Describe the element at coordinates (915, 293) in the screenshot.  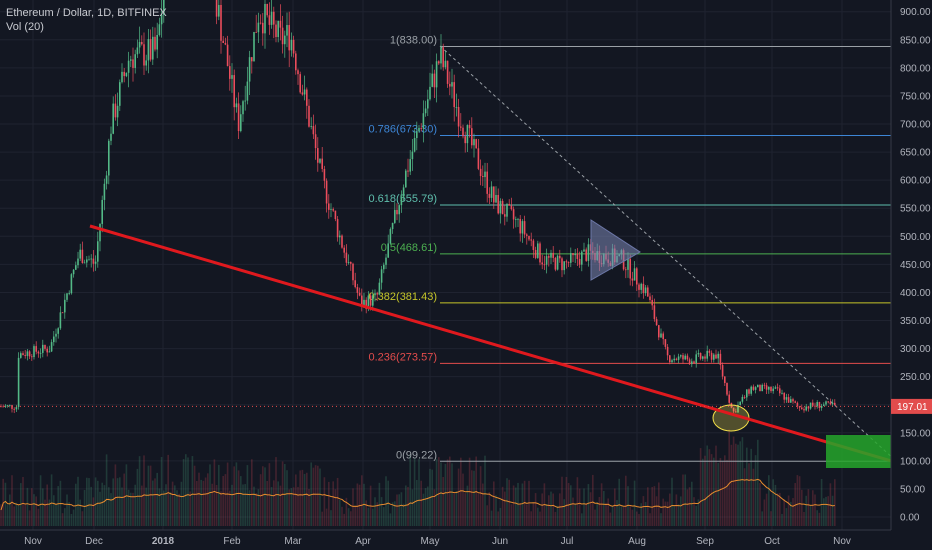
I see `price-tick-label: 400.00` at that location.